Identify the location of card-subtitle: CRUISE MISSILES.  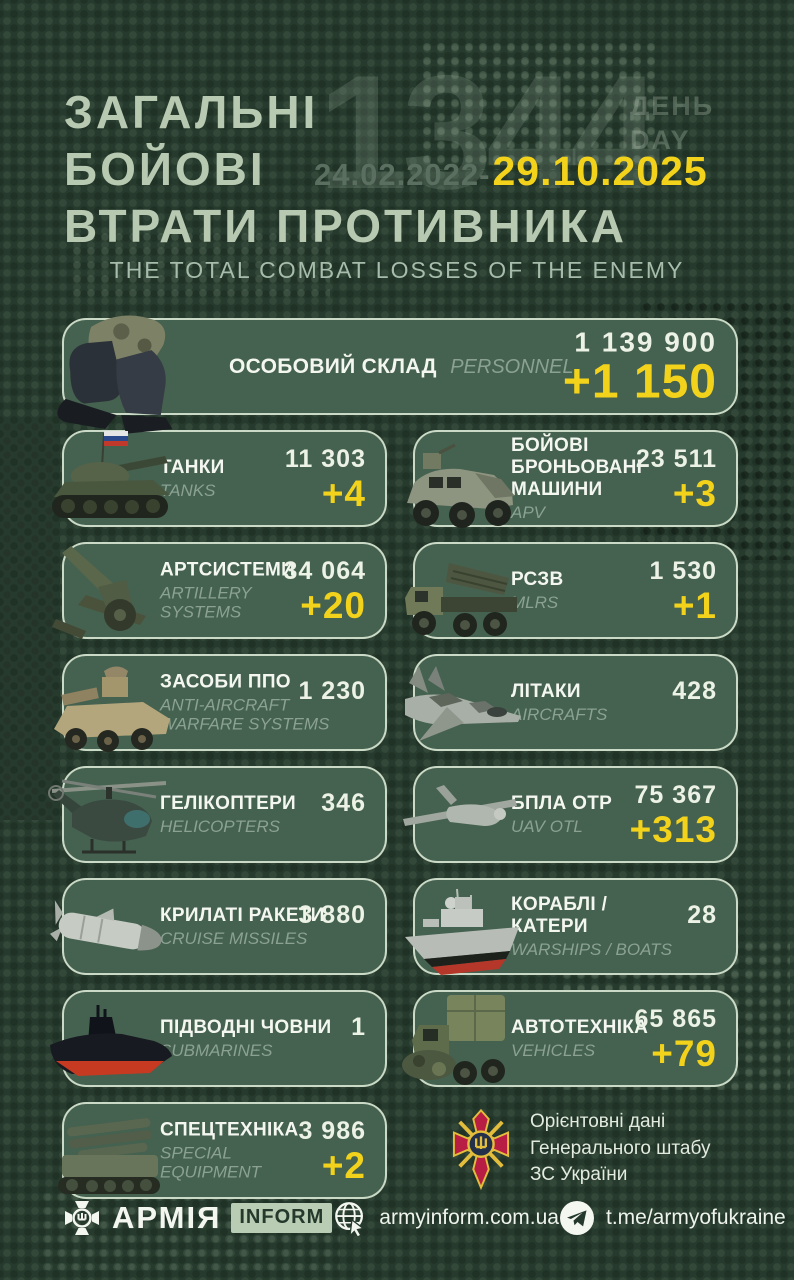
(234, 938).